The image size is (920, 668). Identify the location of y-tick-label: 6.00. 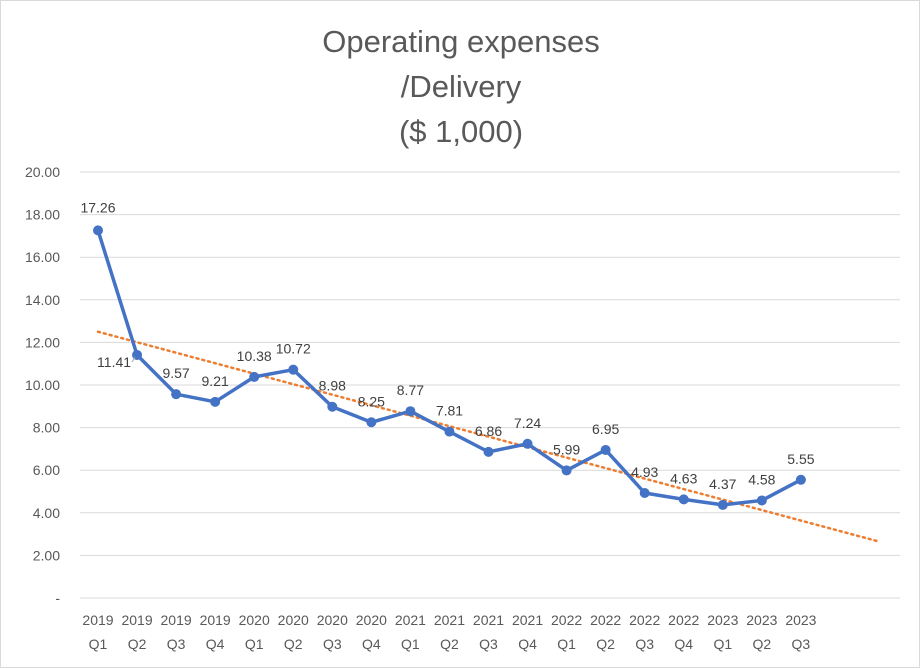
(46, 470).